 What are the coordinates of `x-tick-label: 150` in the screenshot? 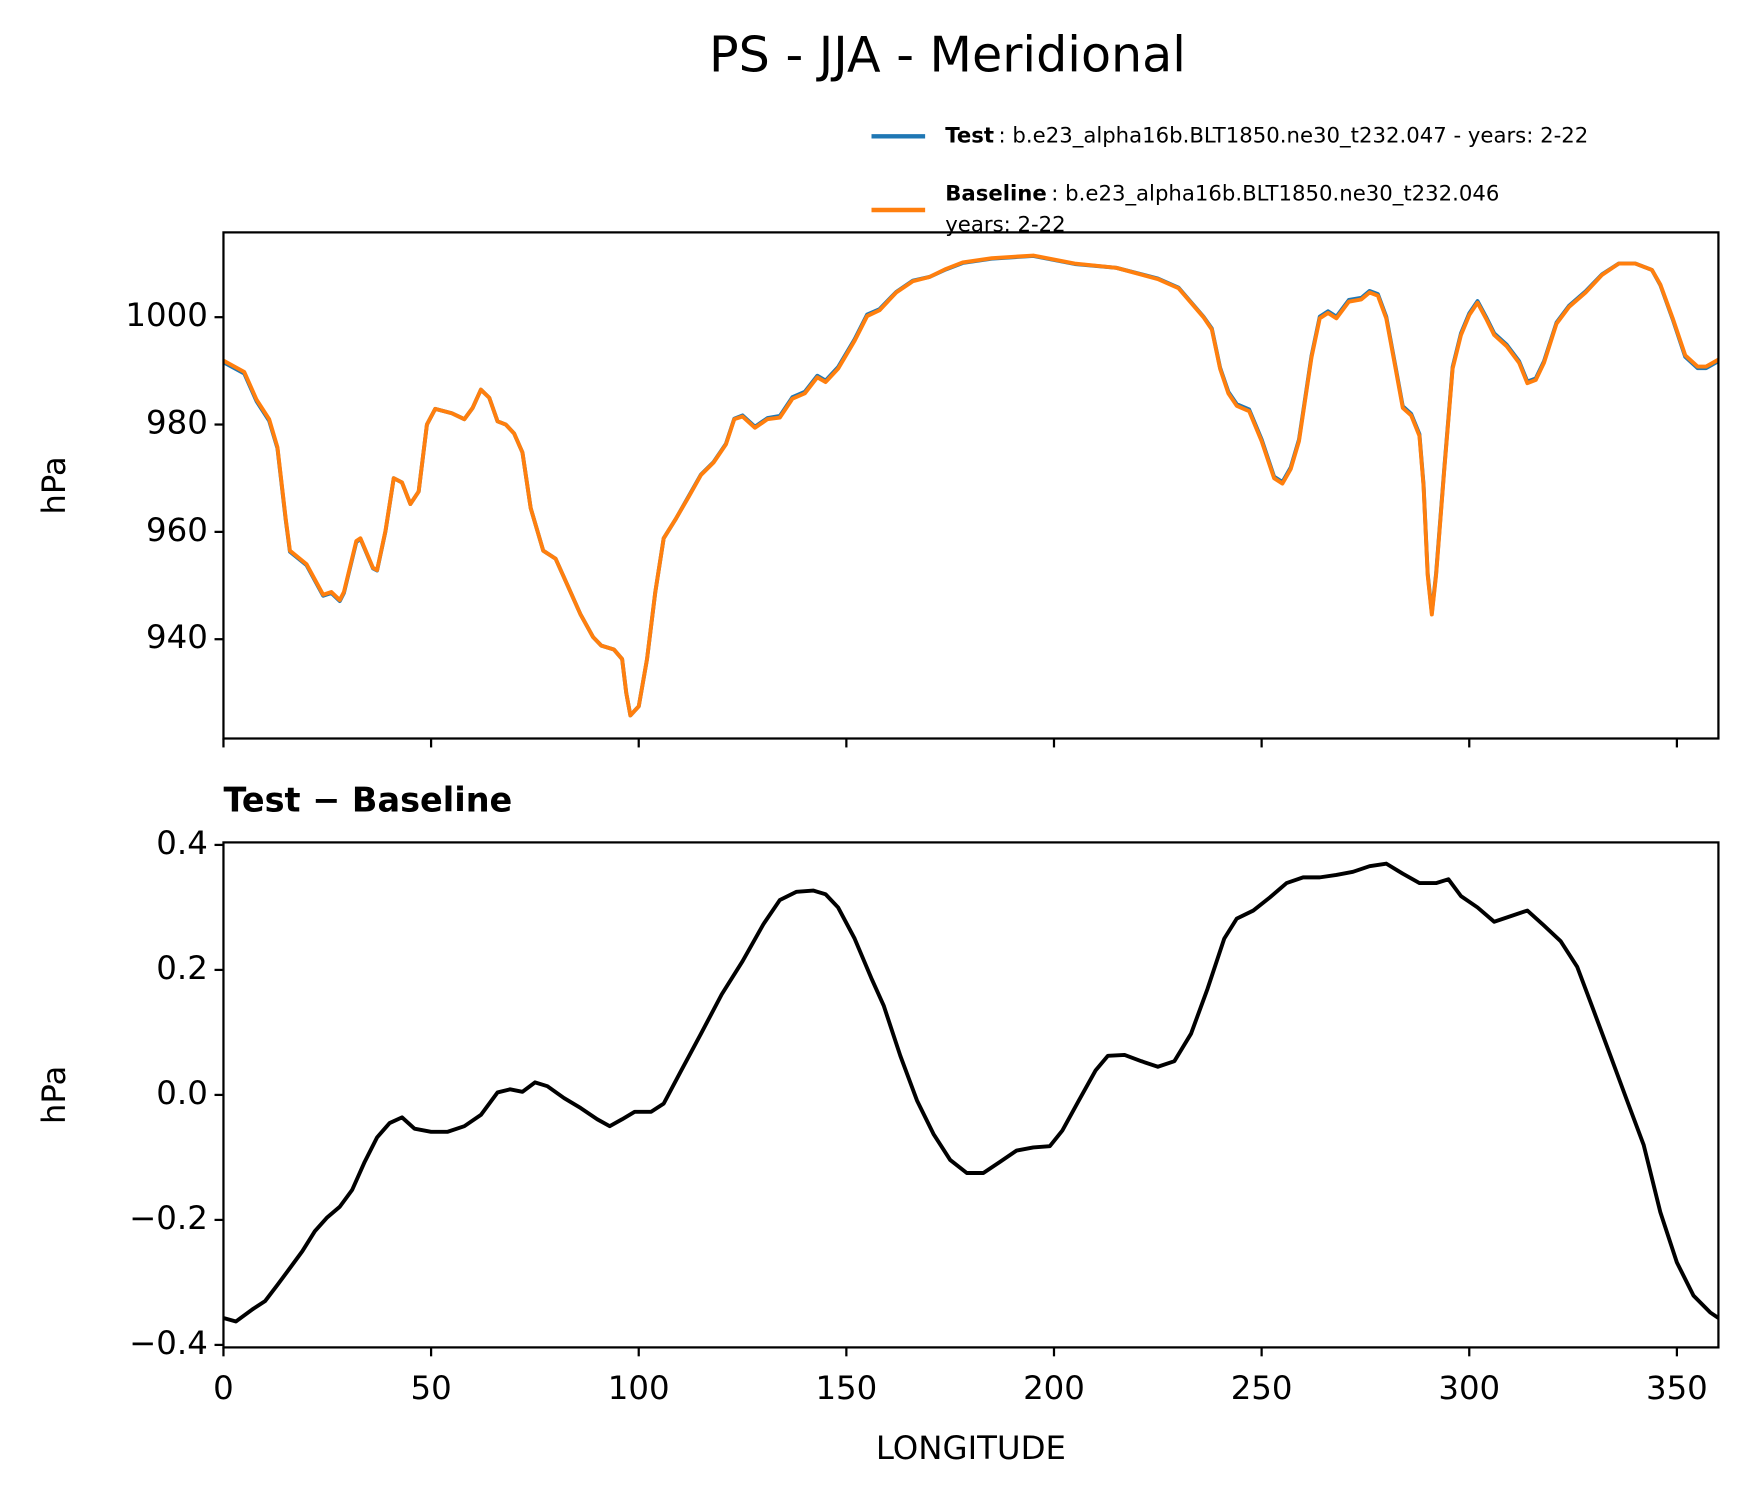 It's located at (846, 1388).